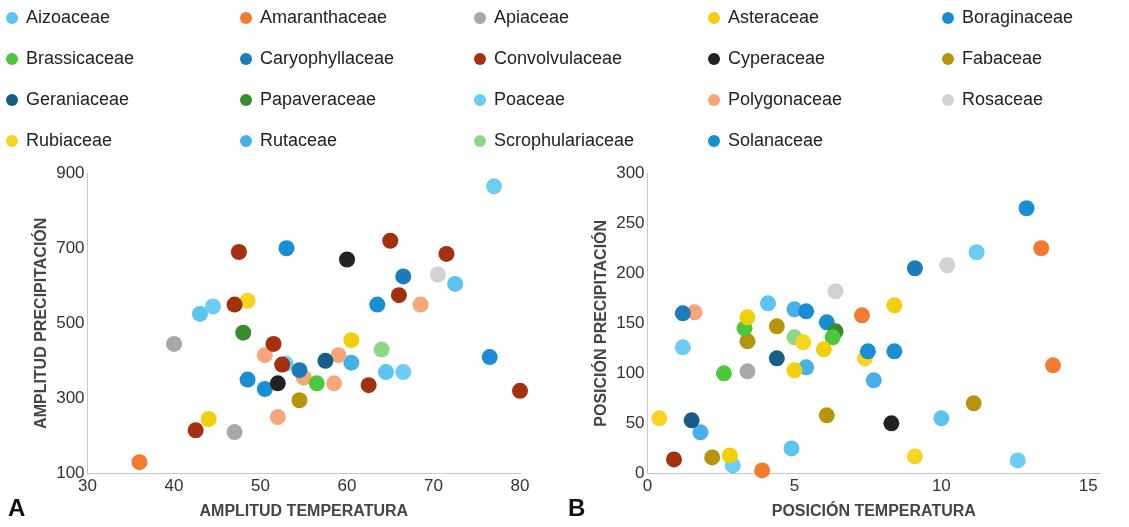 The image size is (1129, 527). I want to click on legend-label: Amaranthaceae, so click(324, 17).